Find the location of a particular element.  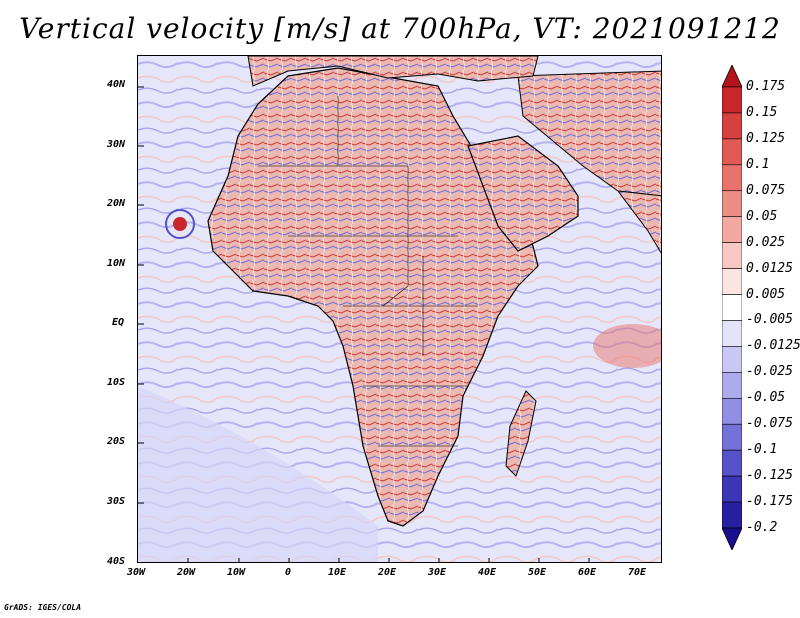

colorbar-tick-label: 0.025 is located at coordinates (766, 242).